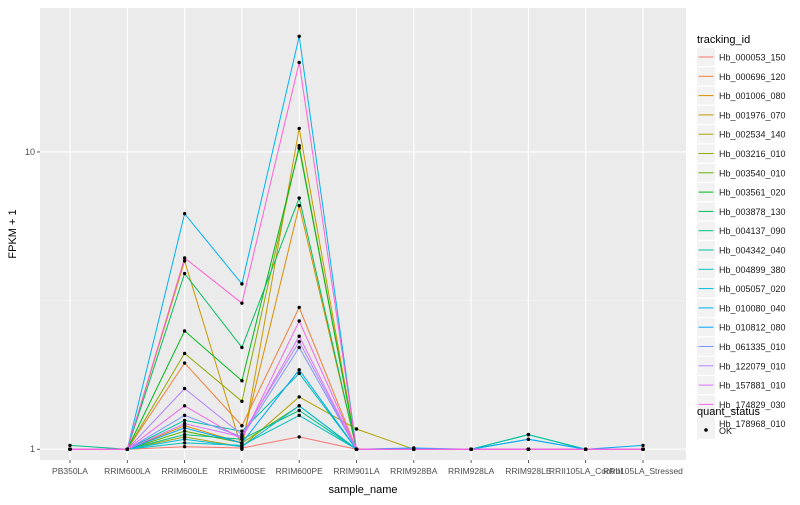  What do you see at coordinates (723, 40) in the screenshot?
I see `legend-title: tracking_id` at bounding box center [723, 40].